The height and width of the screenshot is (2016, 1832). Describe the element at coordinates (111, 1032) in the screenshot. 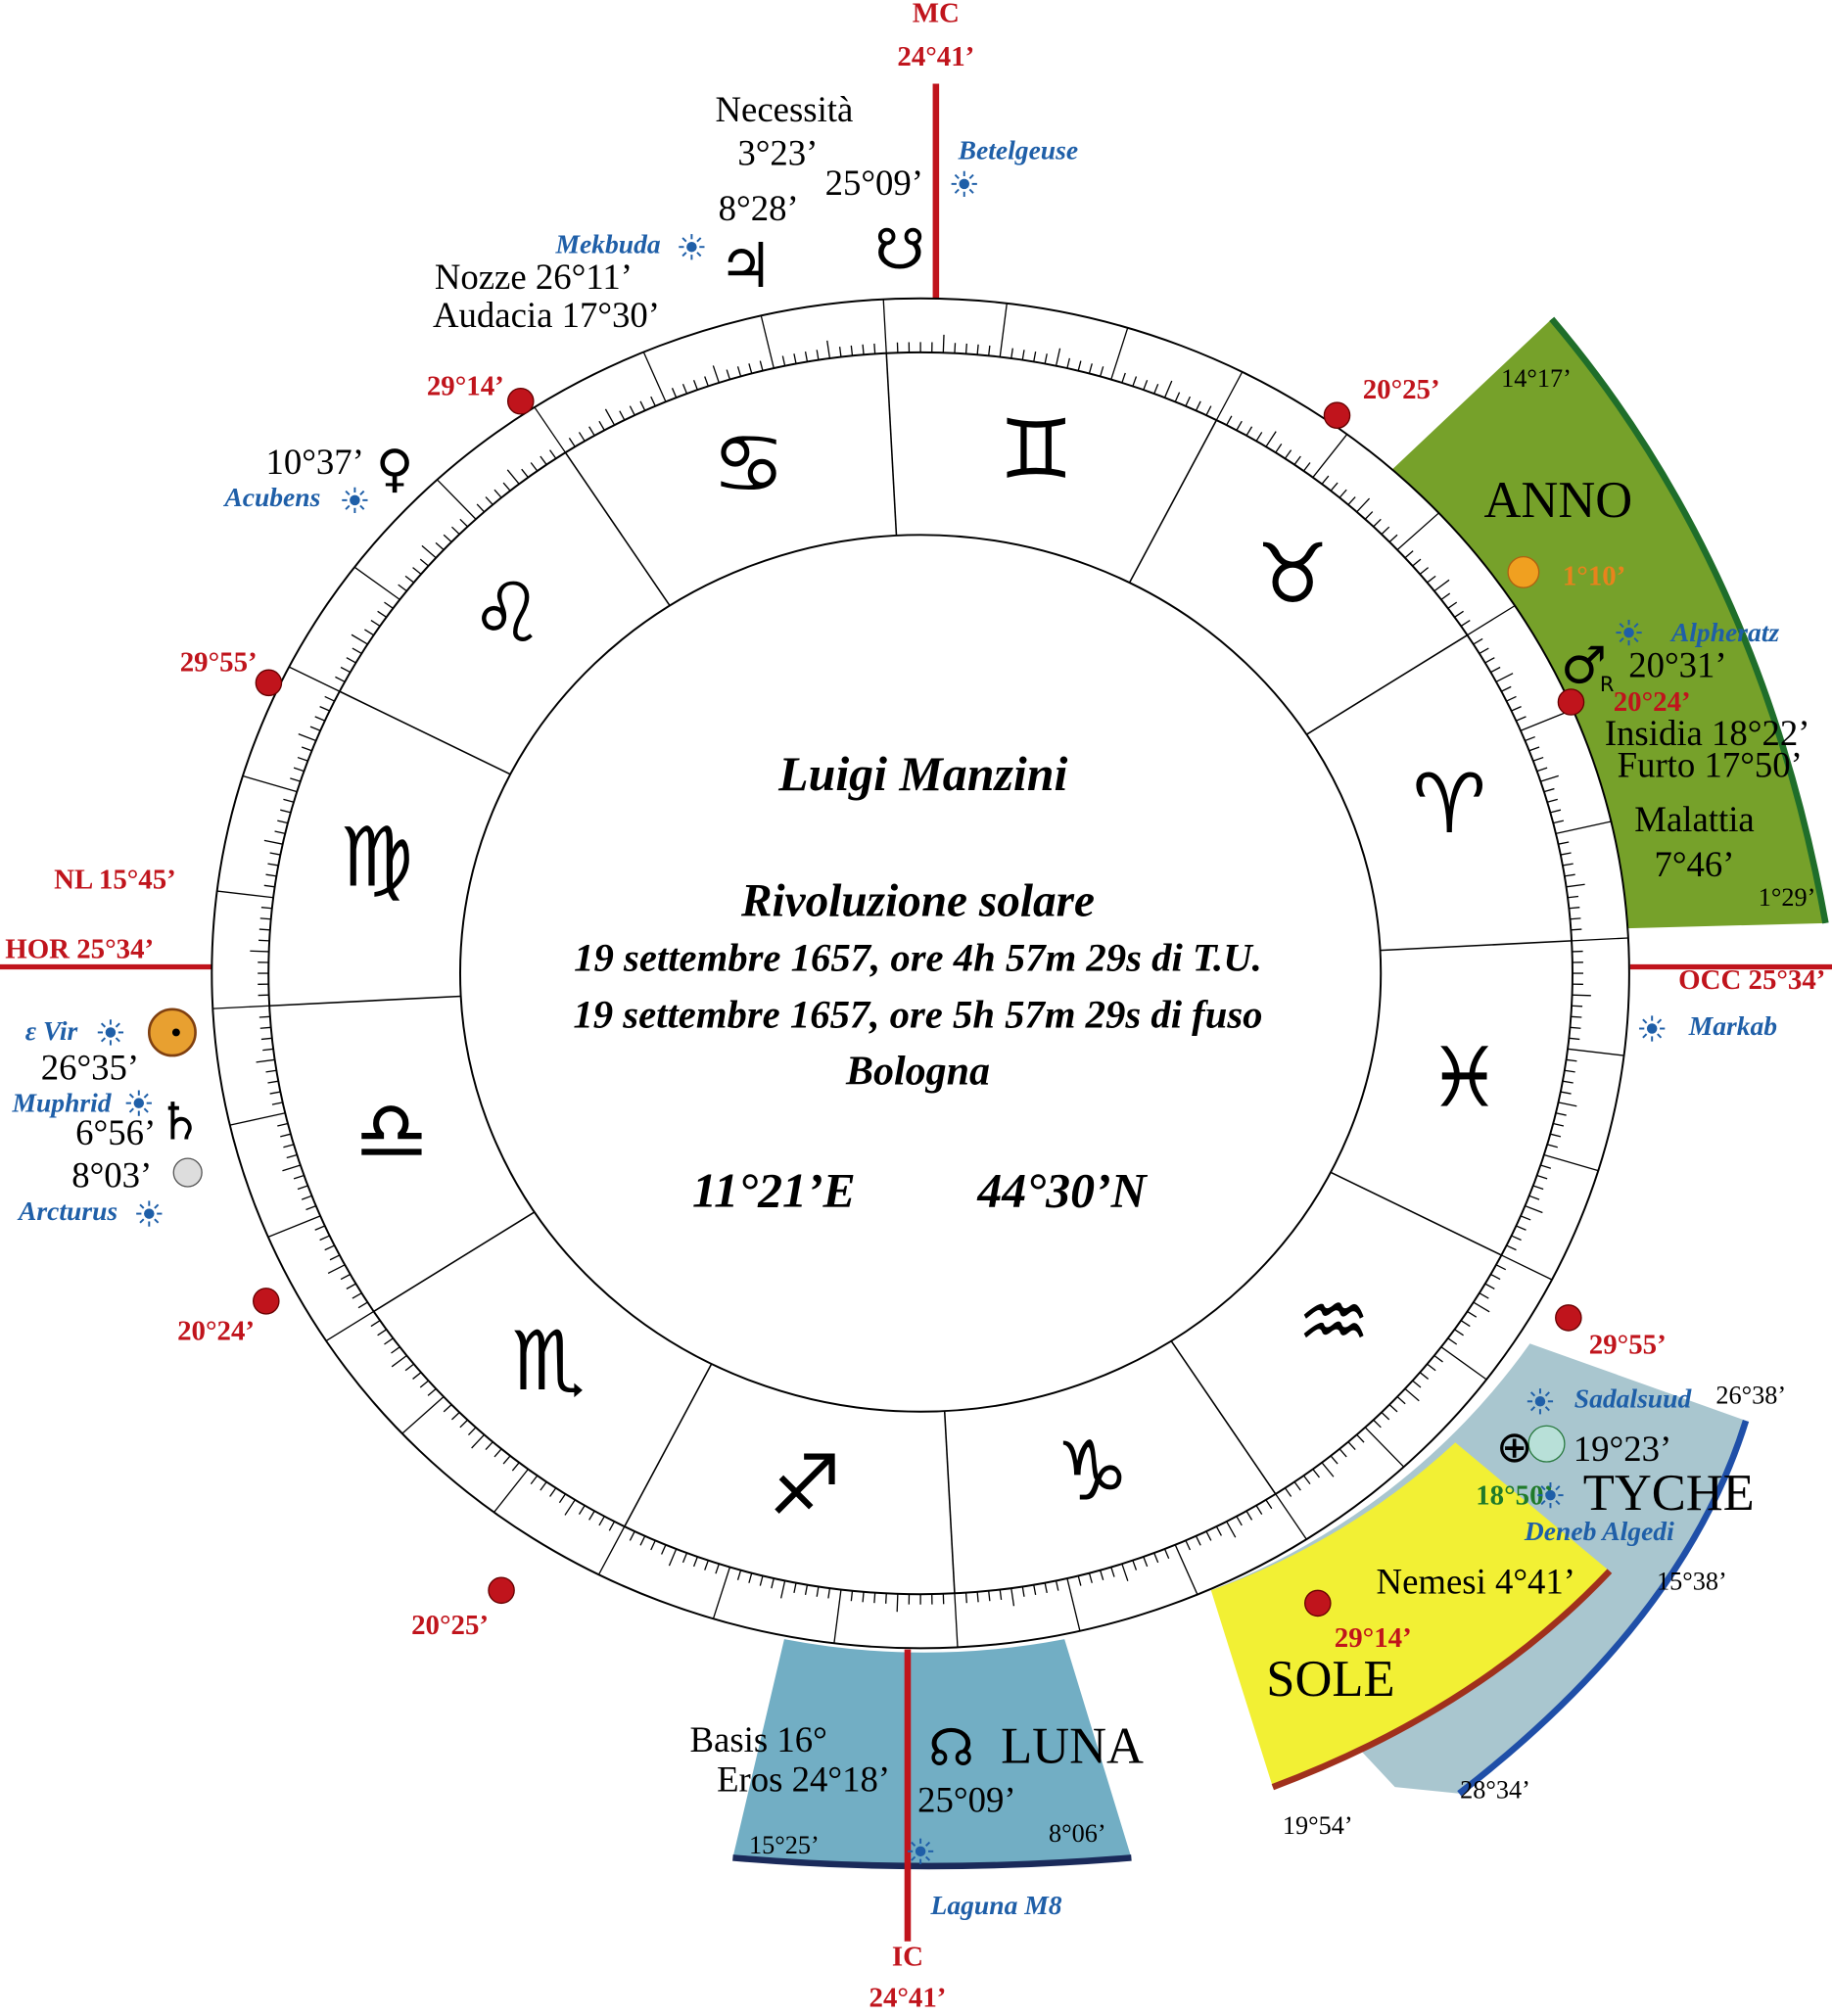

I see `star-icon` at that location.